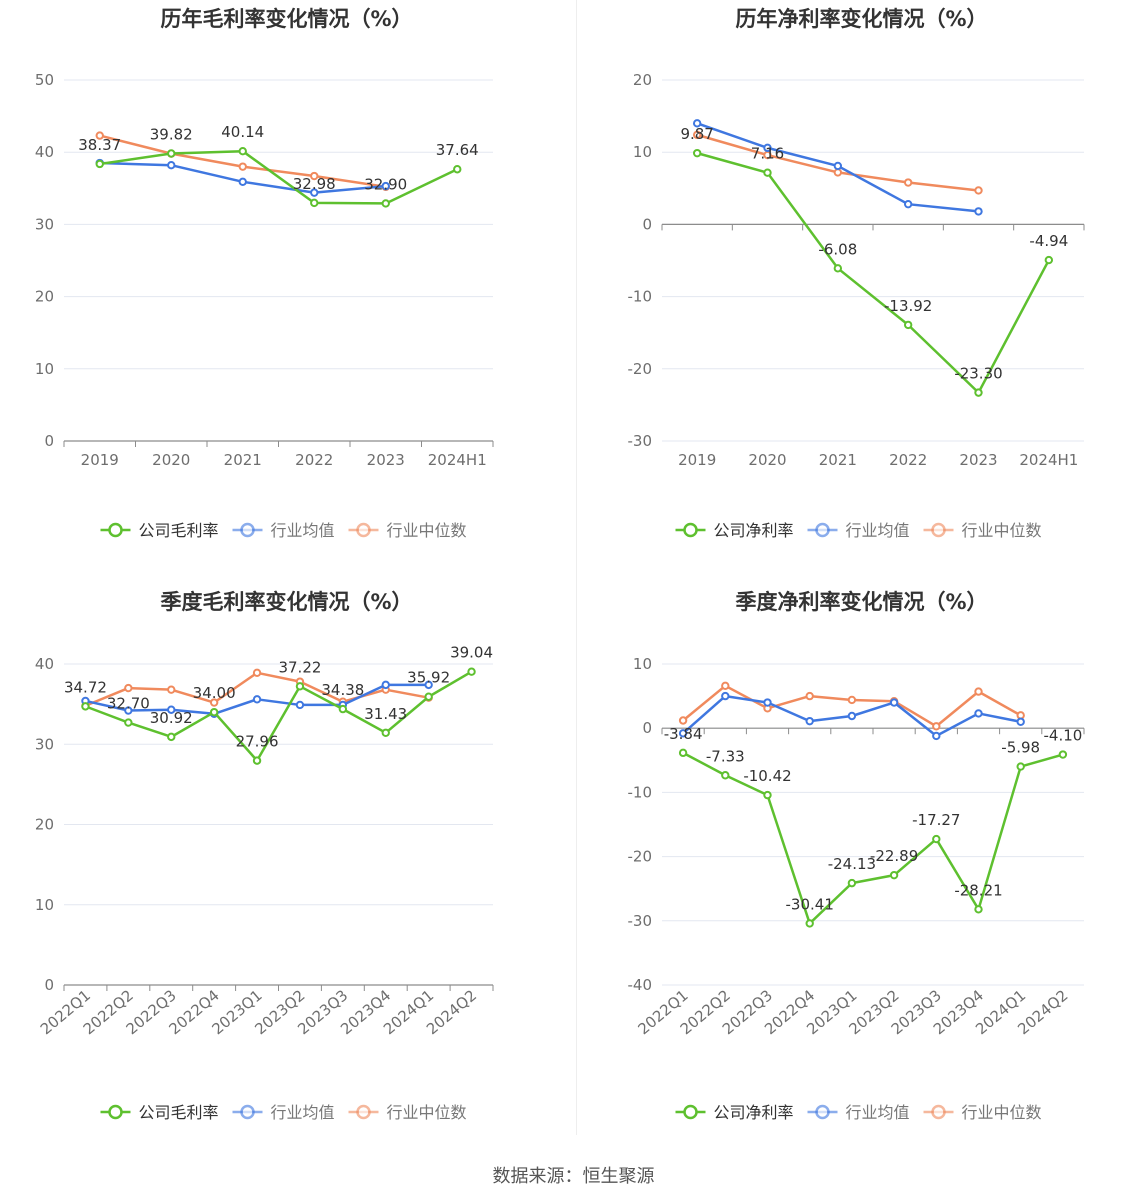 Image resolution: width=1147 pixels, height=1202 pixels. What do you see at coordinates (861, 602) in the screenshot?
I see `chart-title: 季度净利率变化情况（%）` at bounding box center [861, 602].